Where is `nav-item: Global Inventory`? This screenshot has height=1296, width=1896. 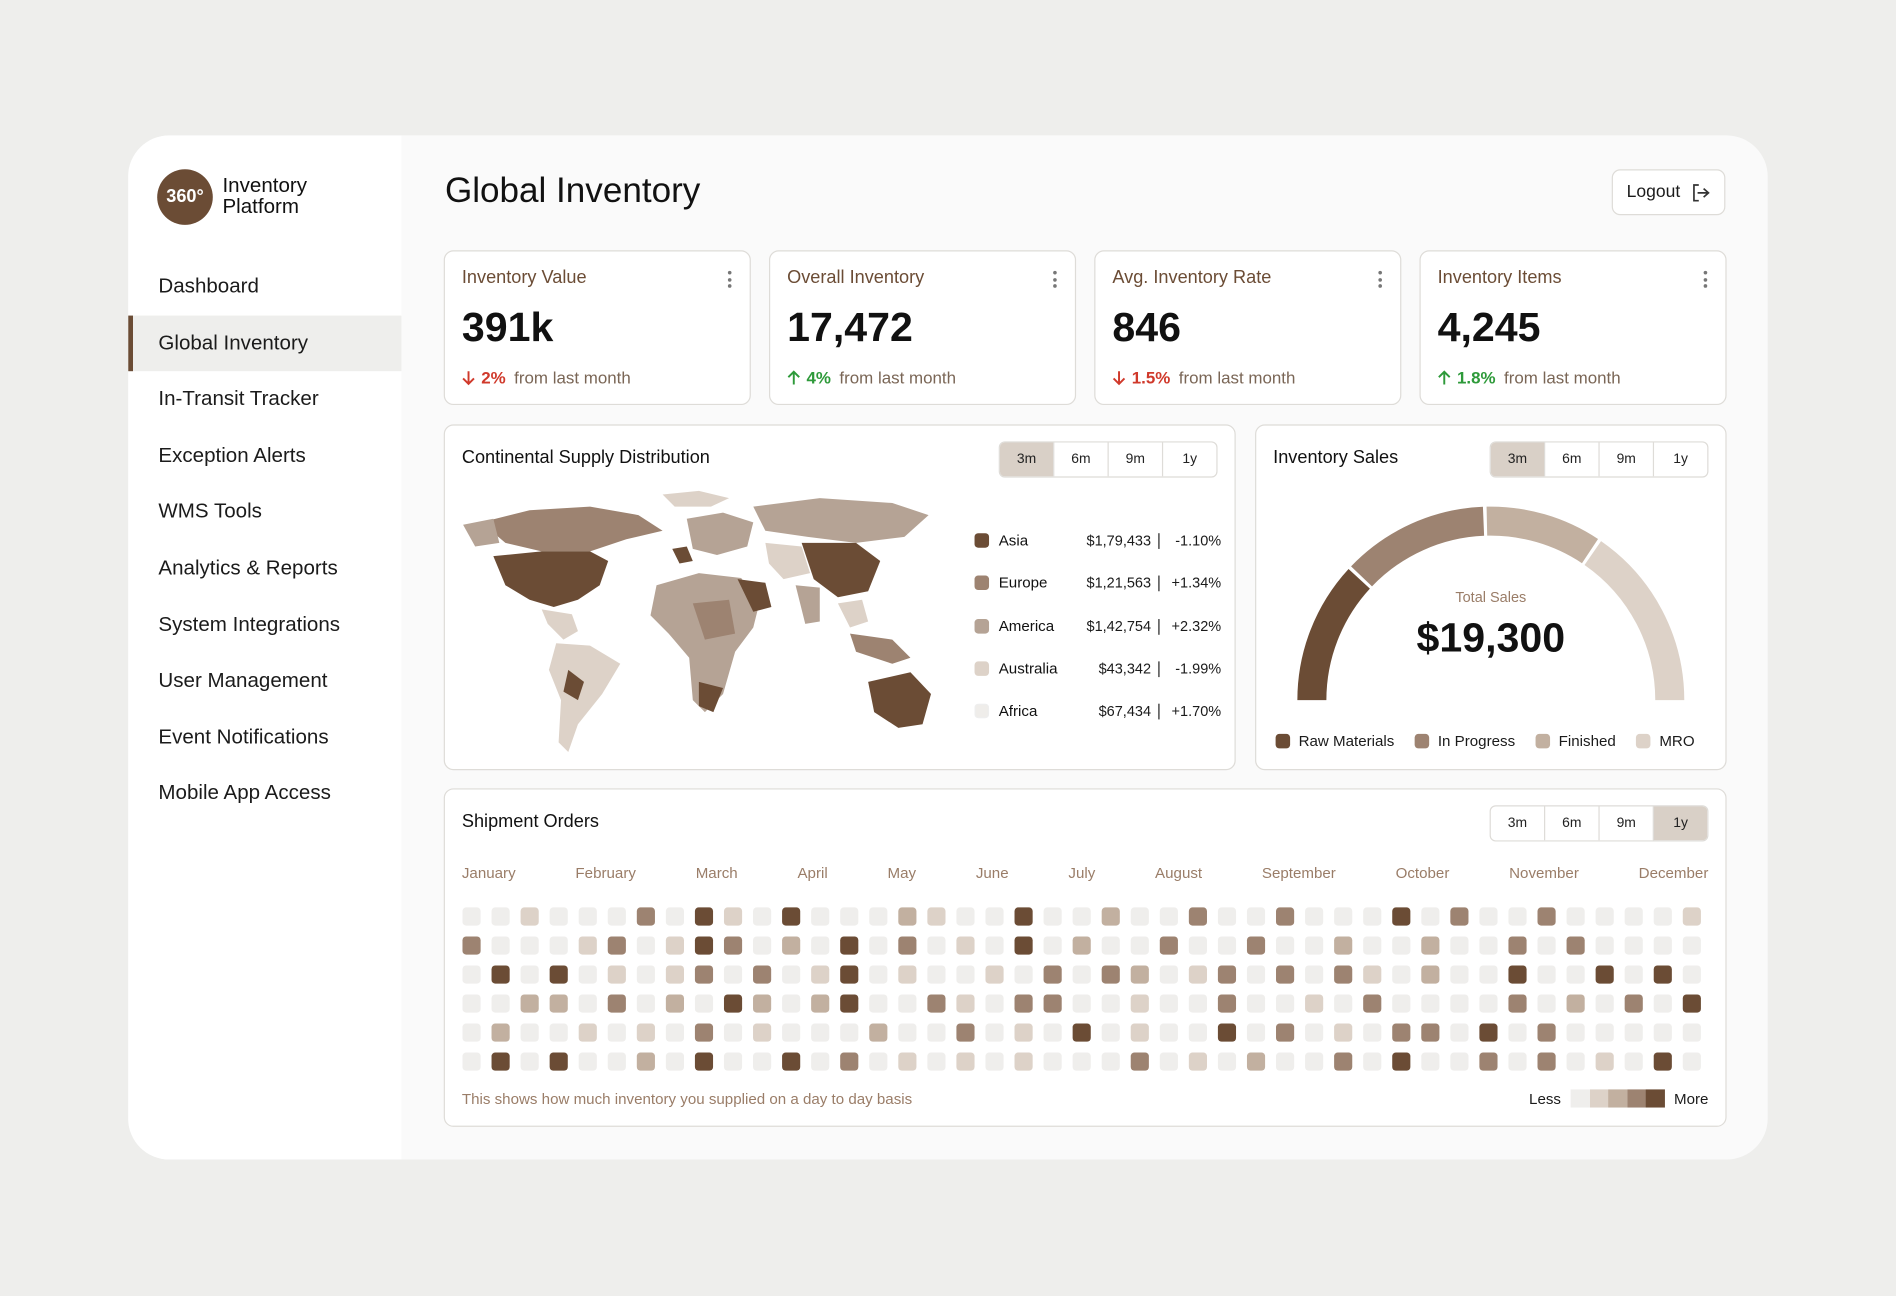
nav-item: Global Inventory is located at coordinates (265, 343).